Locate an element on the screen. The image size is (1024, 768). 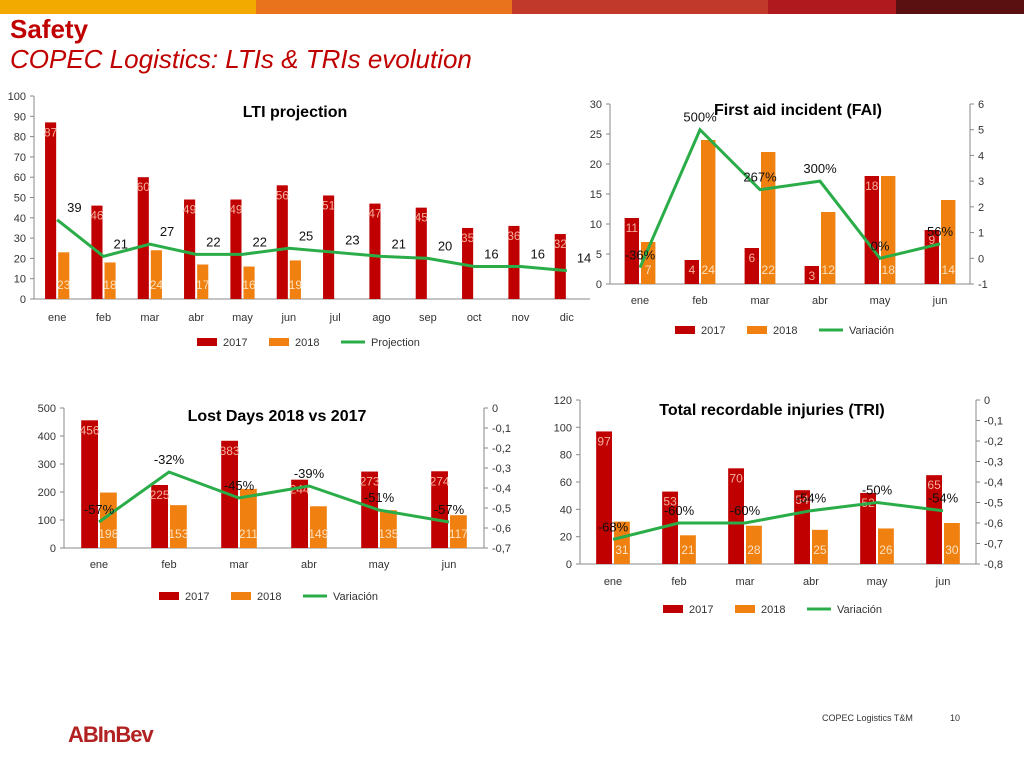
bar-2017-label: 6 is located at coordinates (751, 258).